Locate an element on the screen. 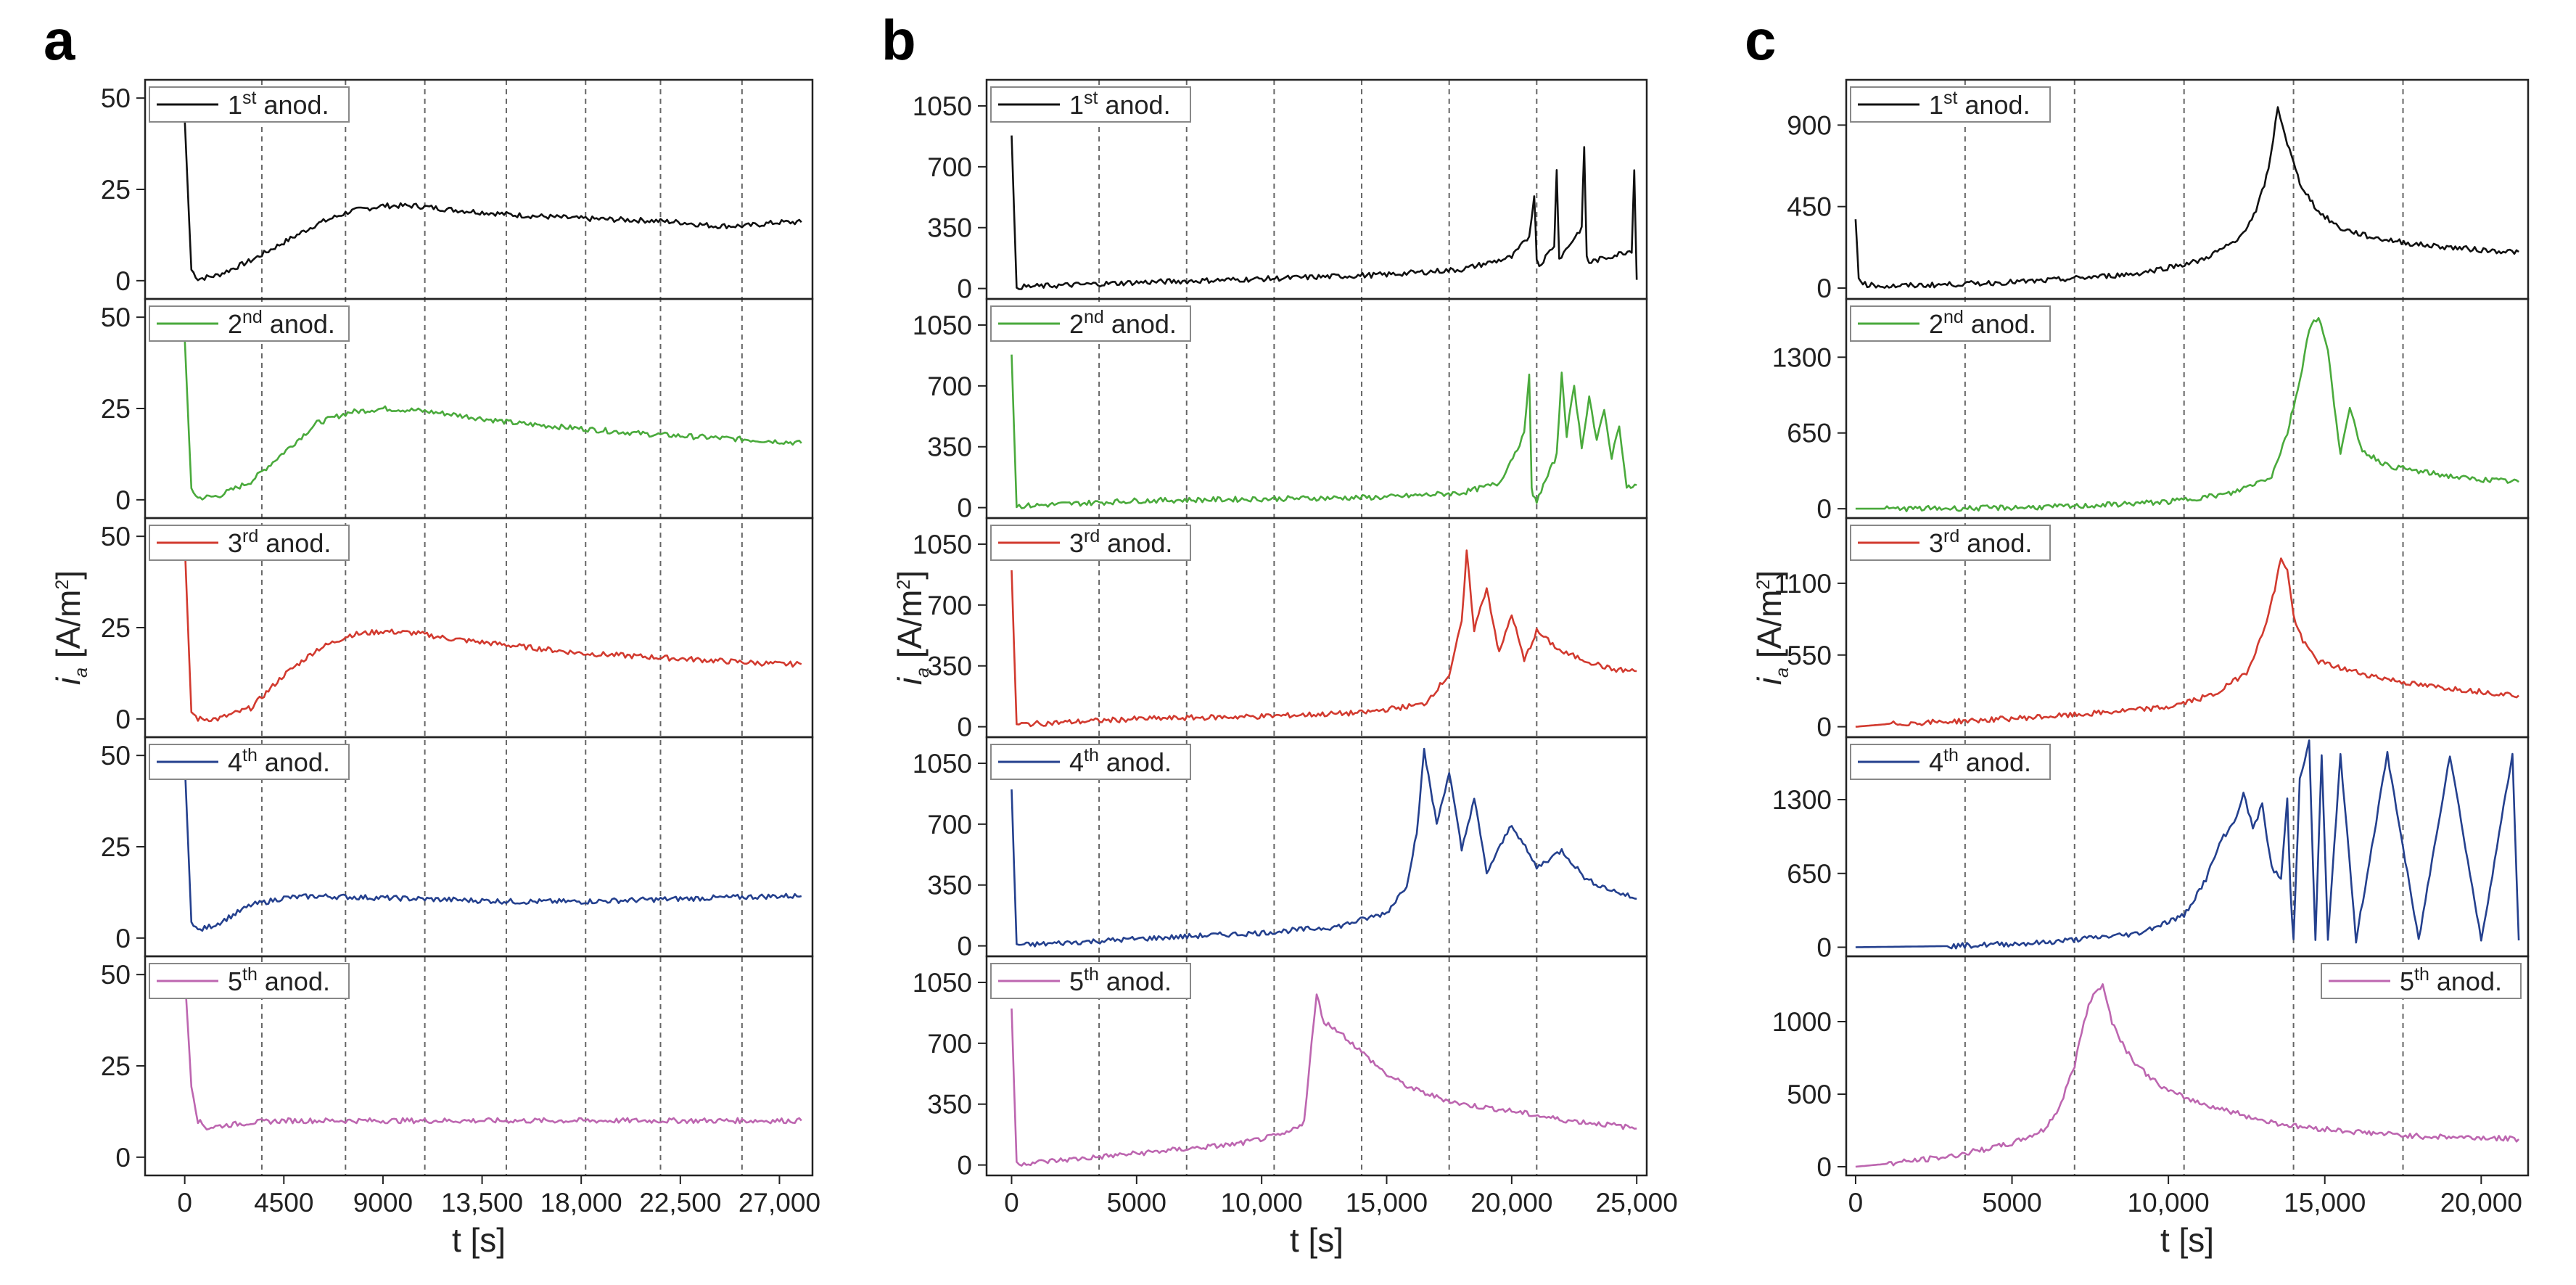 The width and height of the screenshot is (2576, 1285). panel-letter-a: a is located at coordinates (59, 40).